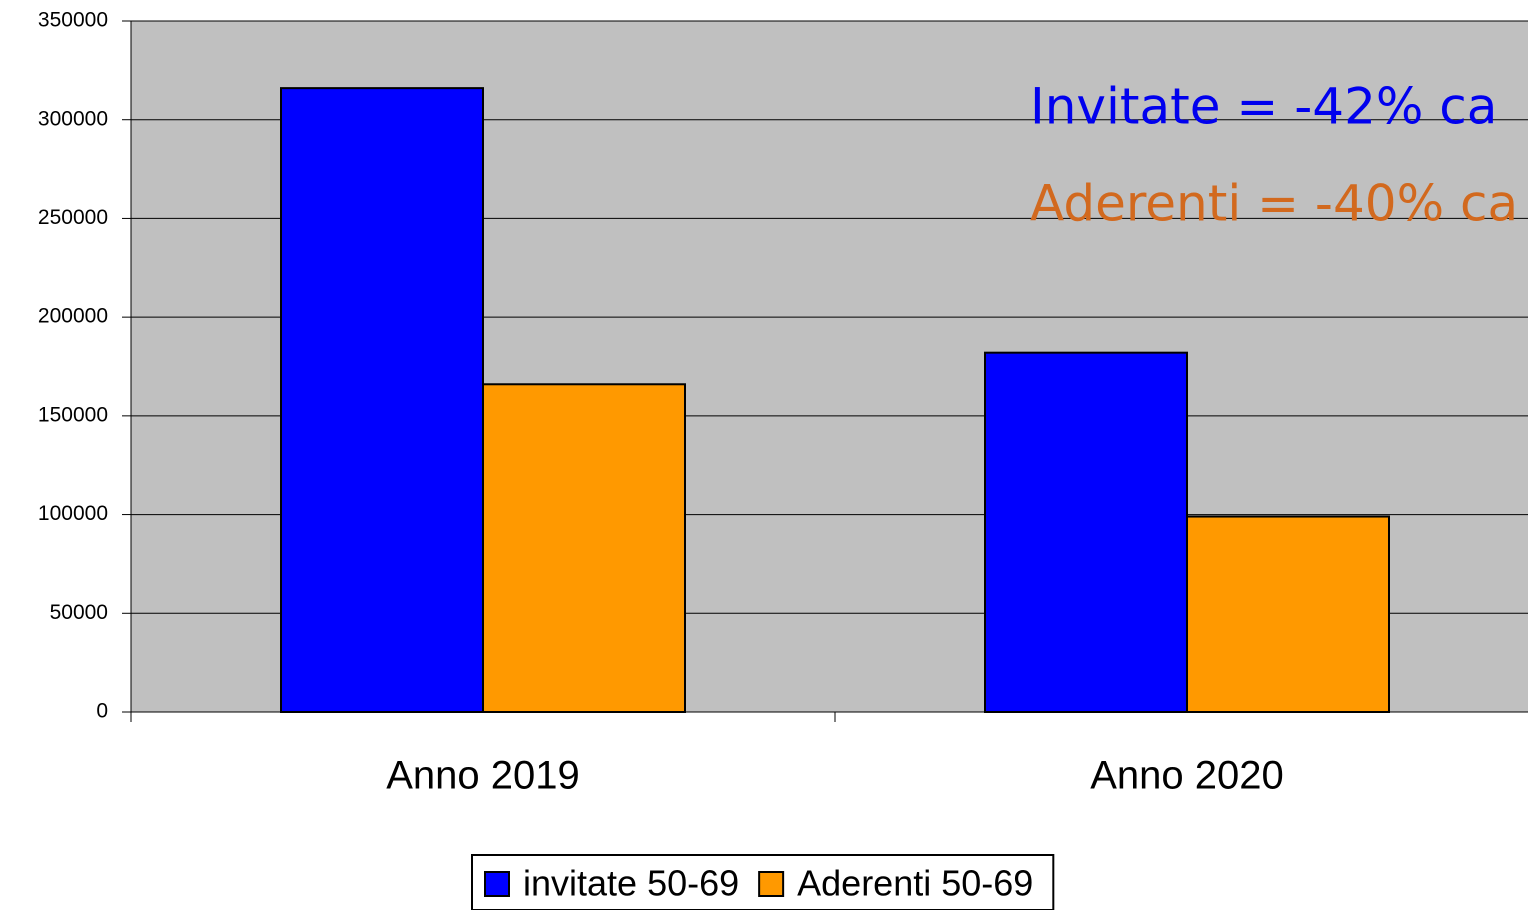 The image size is (1528, 910). I want to click on y-tick-label: 50000, so click(79, 612).